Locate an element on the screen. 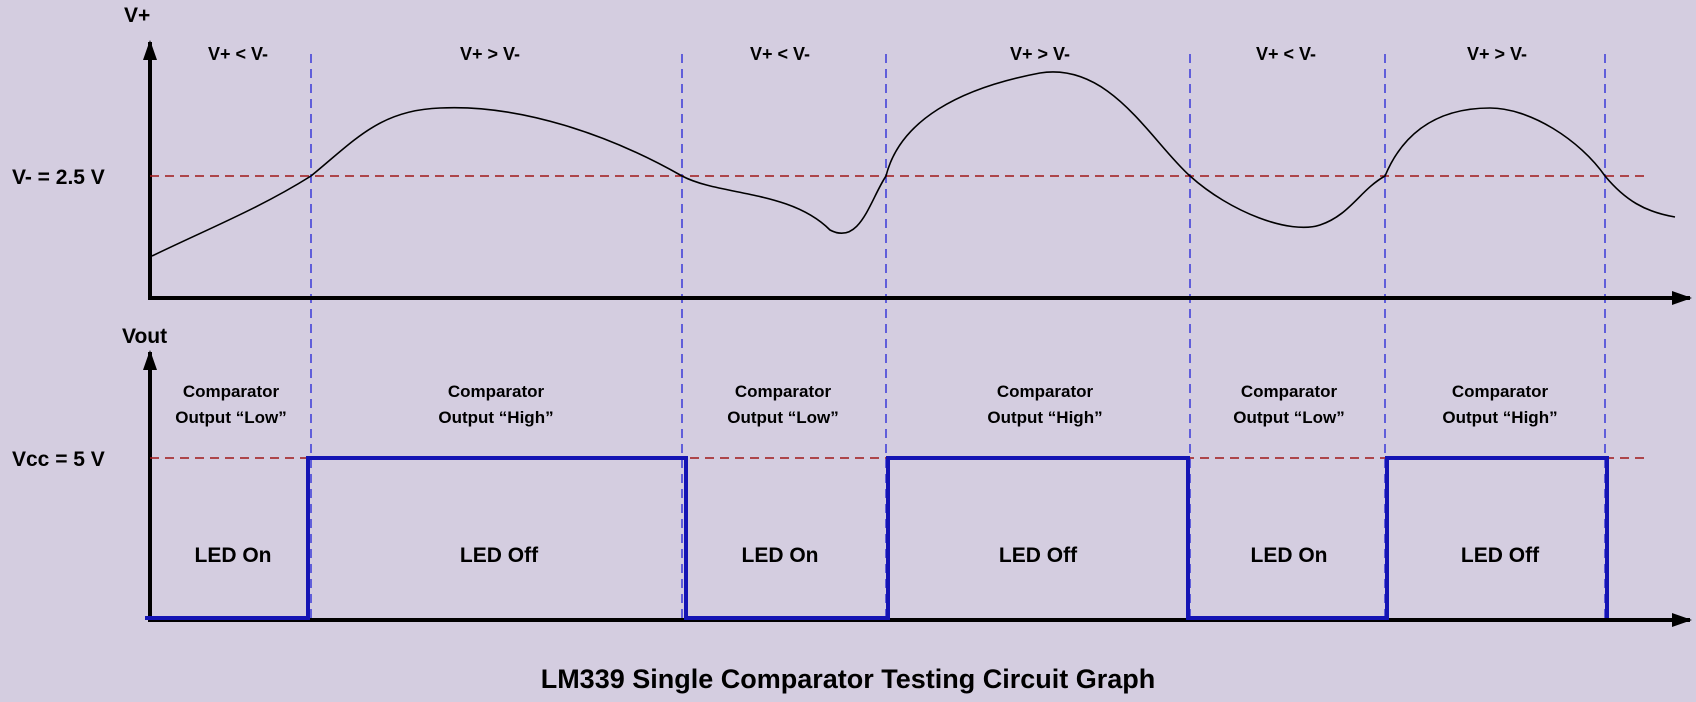  v-minus-reference-label: V- = 2.5 V is located at coordinates (58, 177).